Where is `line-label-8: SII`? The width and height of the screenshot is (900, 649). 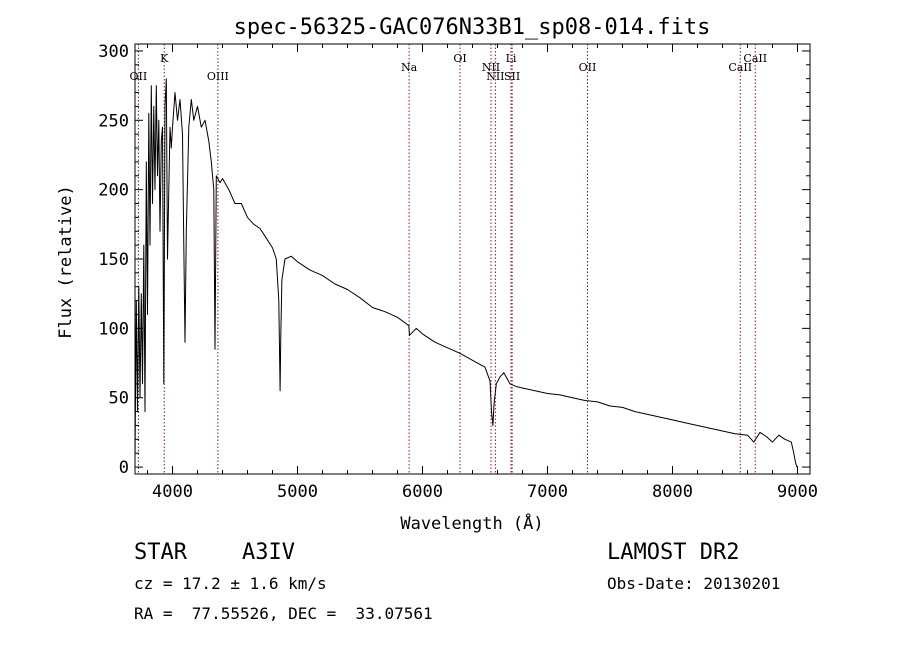
line-label-8: SII is located at coordinates (512, 76).